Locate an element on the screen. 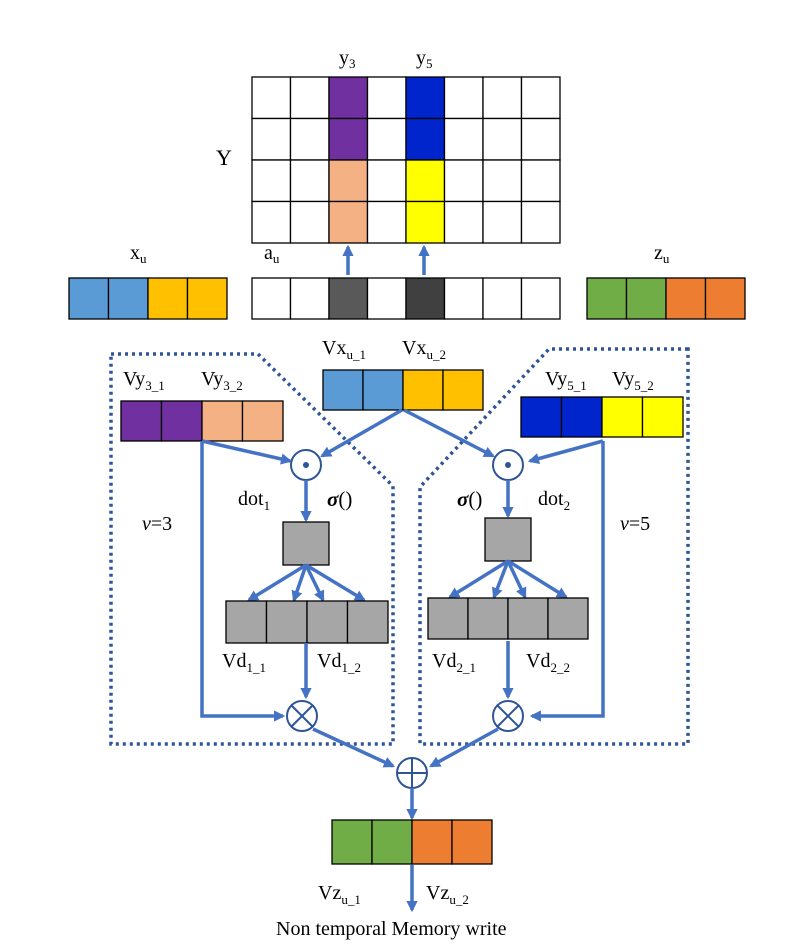 The image size is (791, 951). arrow-mult1-to-sum is located at coordinates (354, 747).